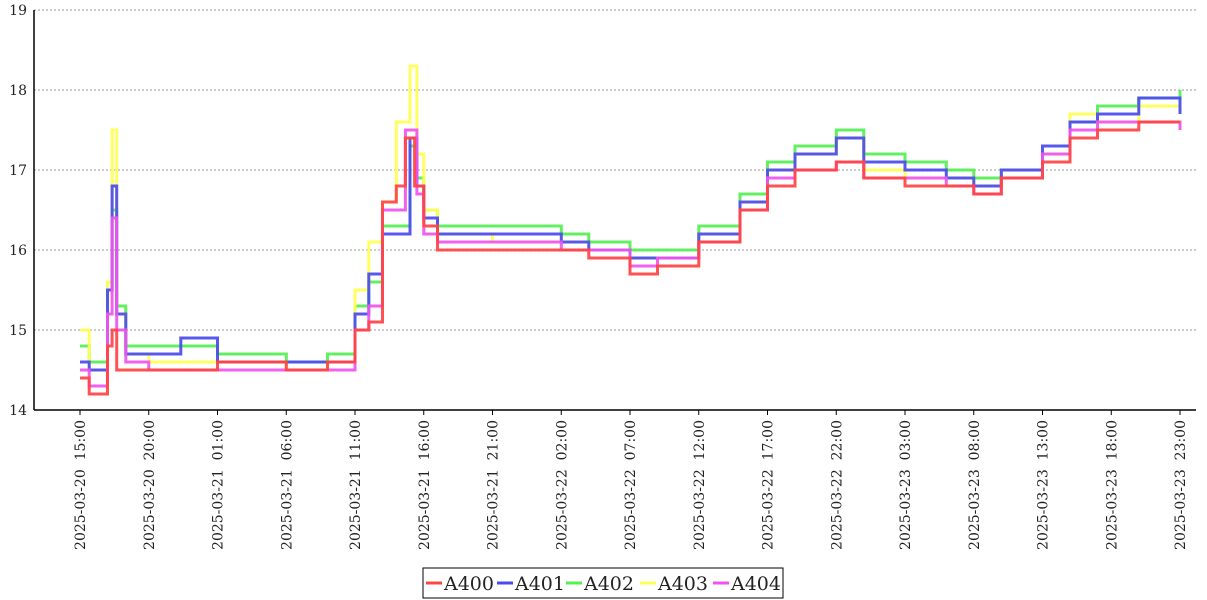 The image size is (1207, 600). I want to click on x-tick-label: 2025-03-21 11:00, so click(356, 485).